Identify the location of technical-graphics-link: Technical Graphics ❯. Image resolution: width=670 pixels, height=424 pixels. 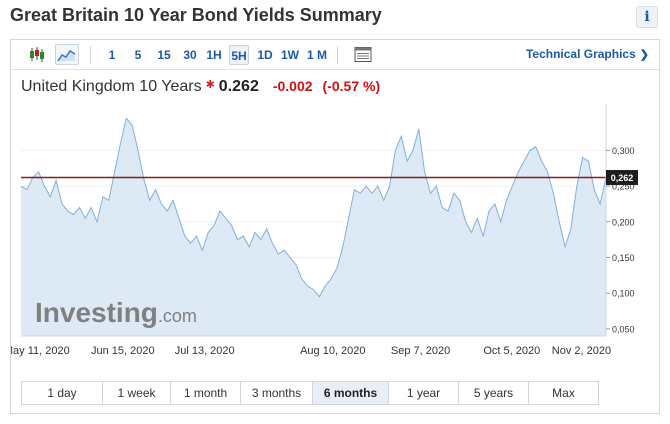
(587, 54).